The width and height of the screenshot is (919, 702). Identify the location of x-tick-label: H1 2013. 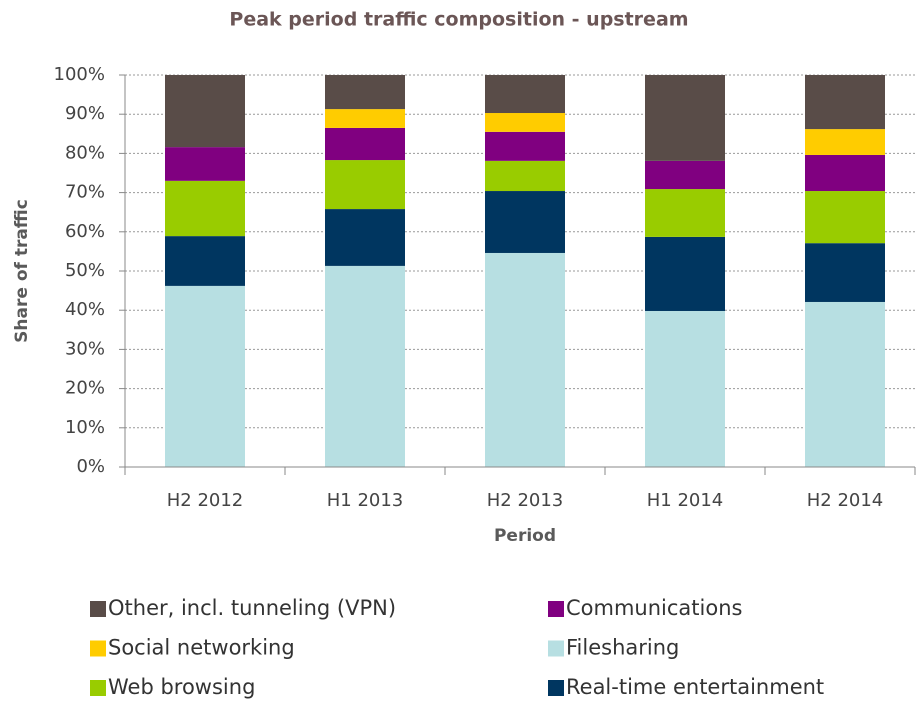
(365, 500).